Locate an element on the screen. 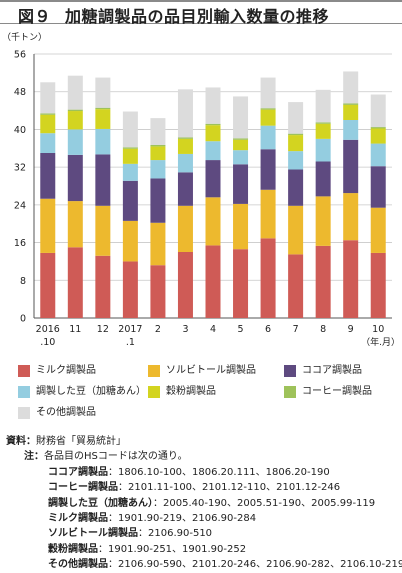 This screenshot has width=402, height=573. hs-code-values: ：1806.10-100、1806.20.111、1806.20-190 is located at coordinates (219, 472).